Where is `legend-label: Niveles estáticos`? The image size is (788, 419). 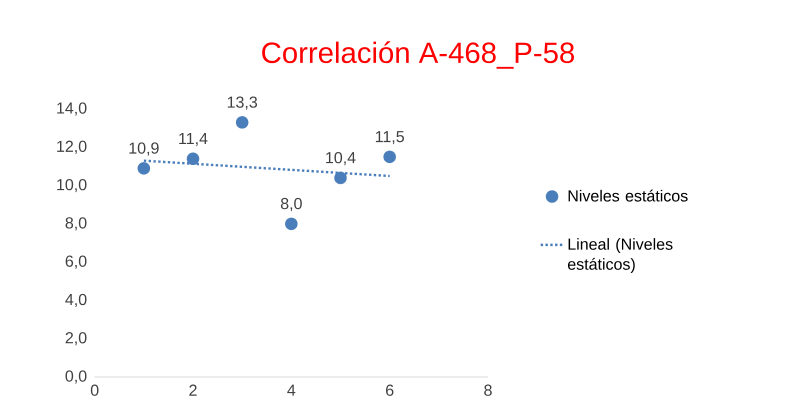
legend-label: Niveles estáticos is located at coordinates (628, 196).